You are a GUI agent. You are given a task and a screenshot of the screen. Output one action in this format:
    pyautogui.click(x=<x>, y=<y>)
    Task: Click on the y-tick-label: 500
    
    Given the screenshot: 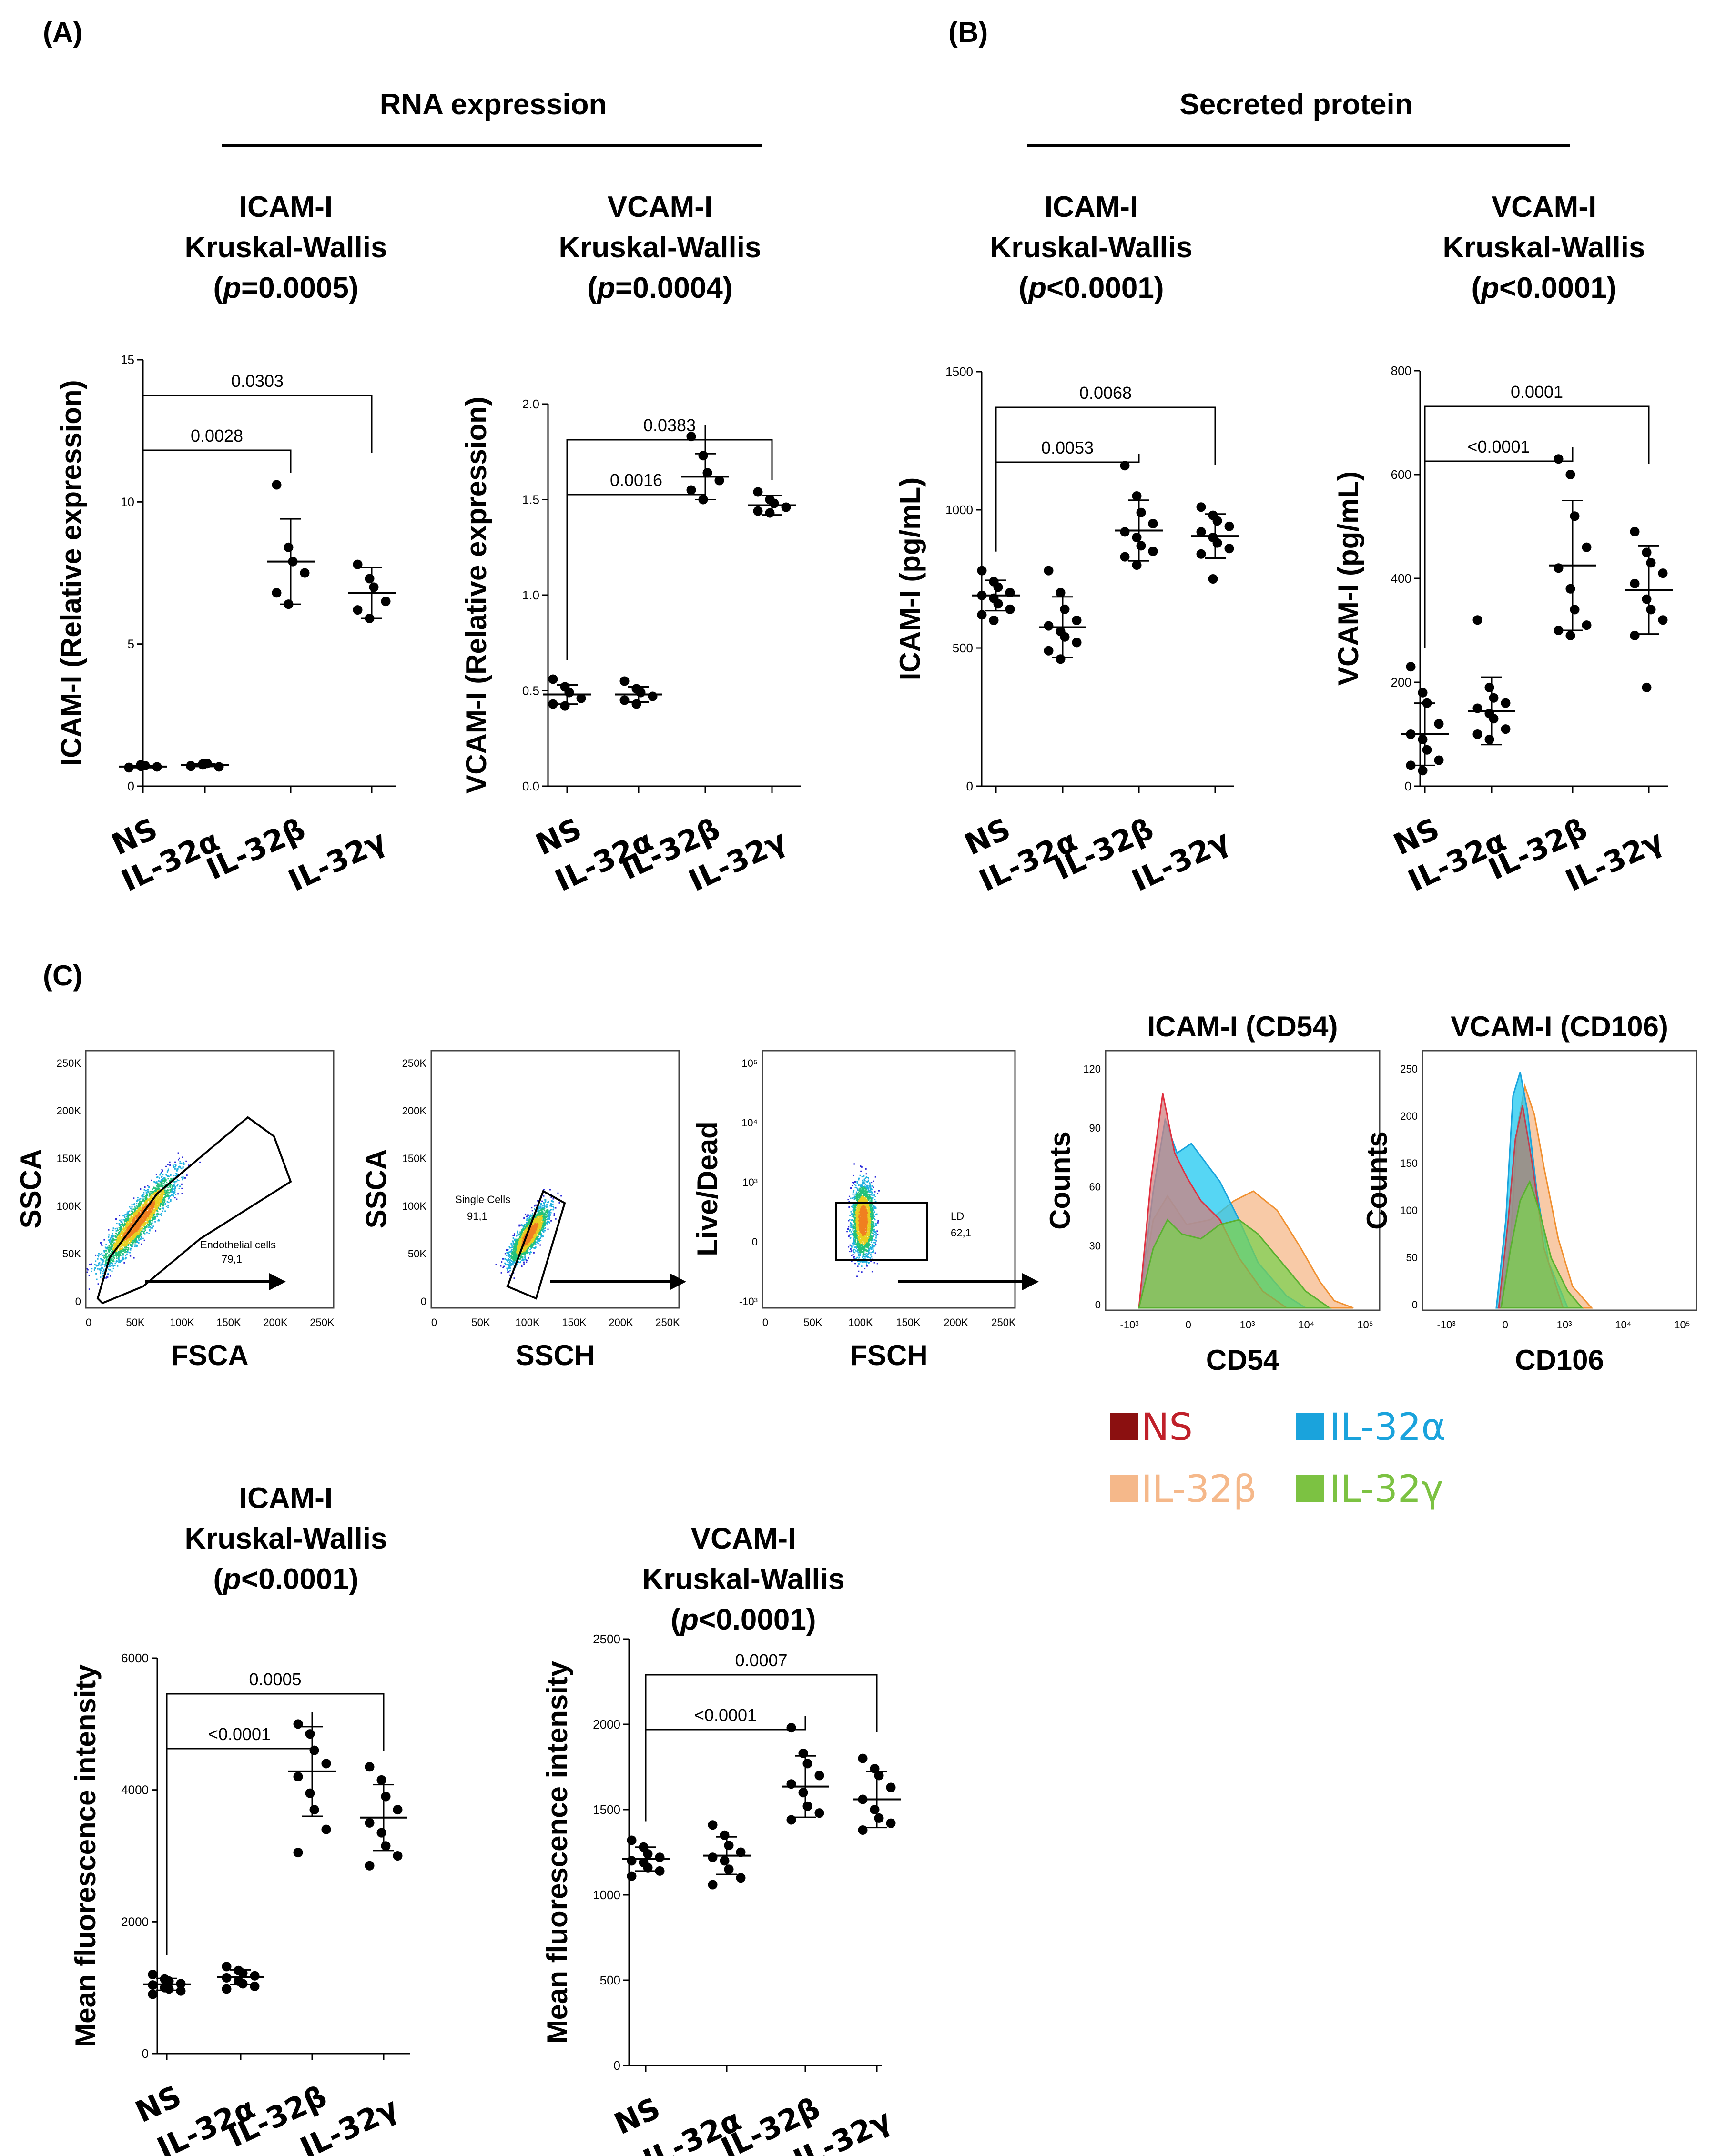 What is the action you would take?
    pyautogui.click(x=963, y=648)
    